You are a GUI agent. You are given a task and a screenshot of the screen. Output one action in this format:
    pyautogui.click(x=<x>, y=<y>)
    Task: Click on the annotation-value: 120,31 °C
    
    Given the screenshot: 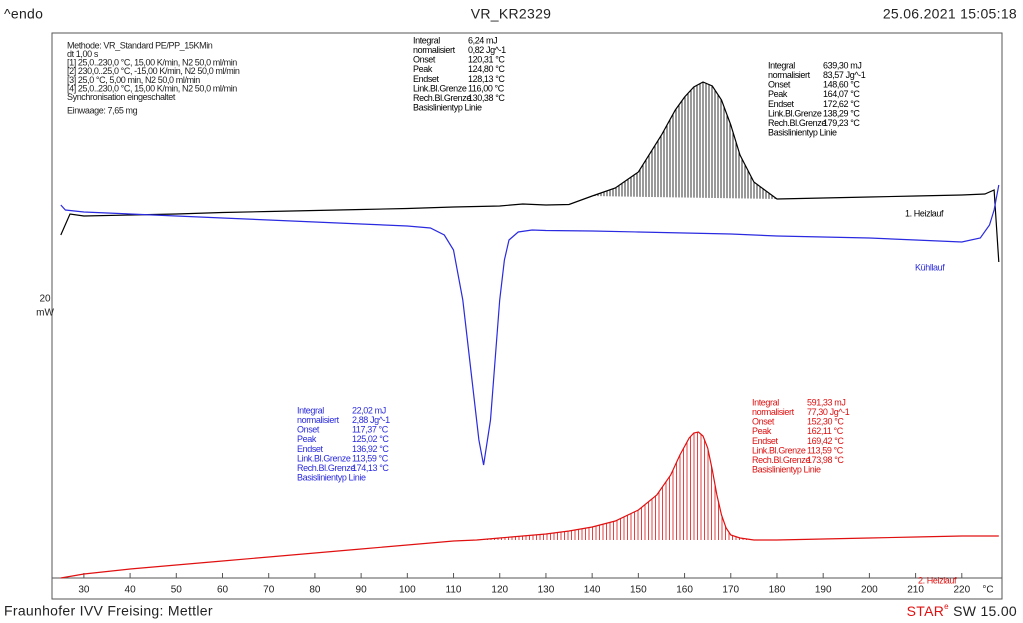 What is the action you would take?
    pyautogui.click(x=486, y=60)
    